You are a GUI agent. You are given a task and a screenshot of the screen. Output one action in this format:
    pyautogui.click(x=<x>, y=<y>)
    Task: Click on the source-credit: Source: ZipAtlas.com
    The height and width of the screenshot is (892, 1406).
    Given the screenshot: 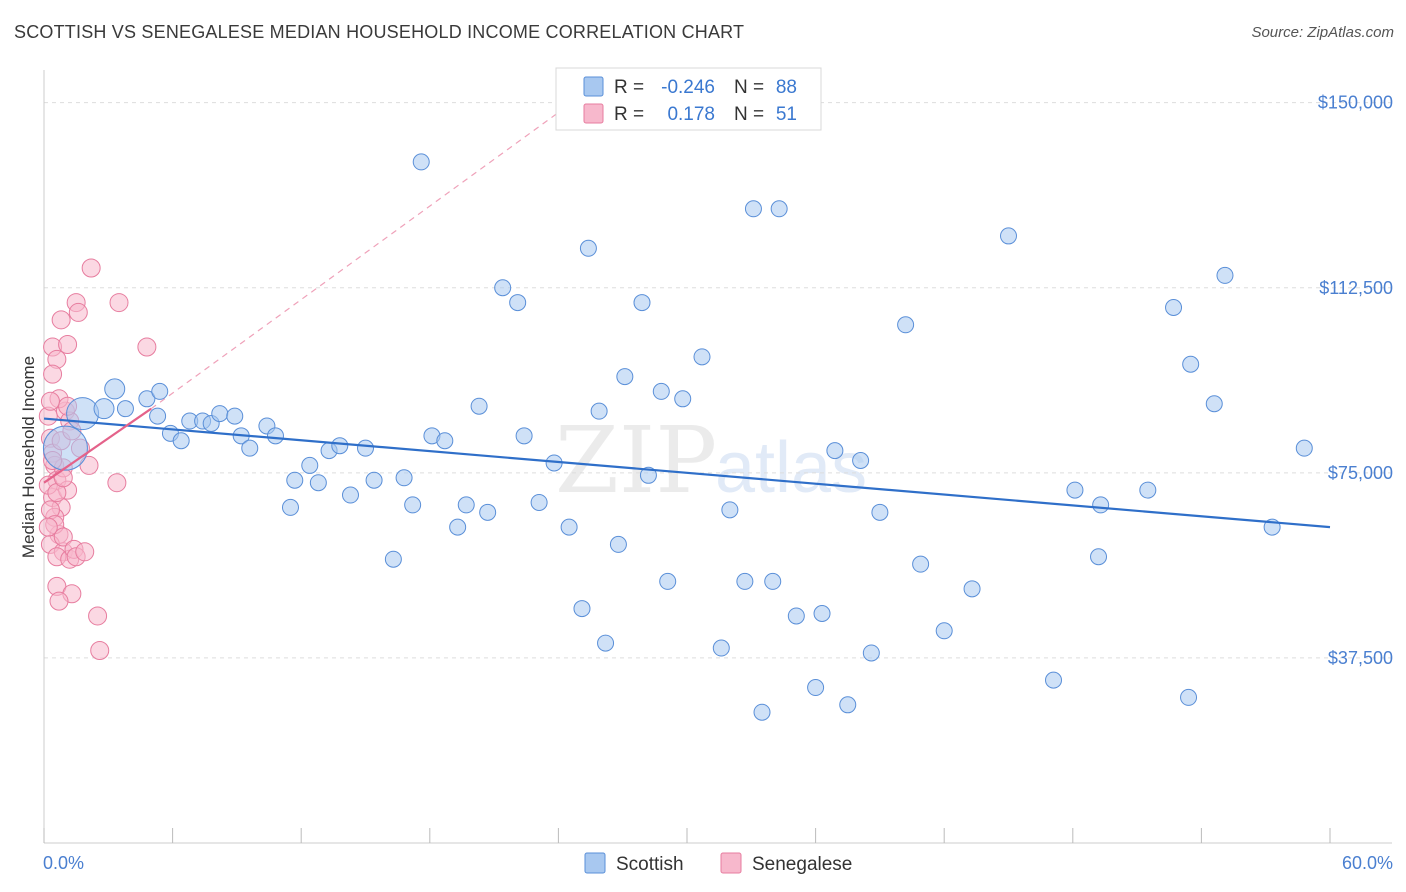 What is the action you would take?
    pyautogui.click(x=1322, y=32)
    